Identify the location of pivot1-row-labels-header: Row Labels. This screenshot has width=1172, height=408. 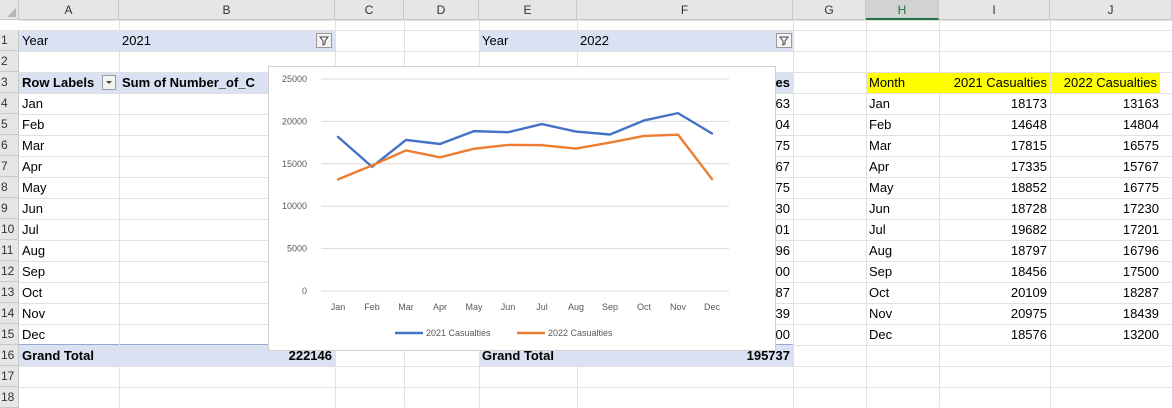
(60, 82).